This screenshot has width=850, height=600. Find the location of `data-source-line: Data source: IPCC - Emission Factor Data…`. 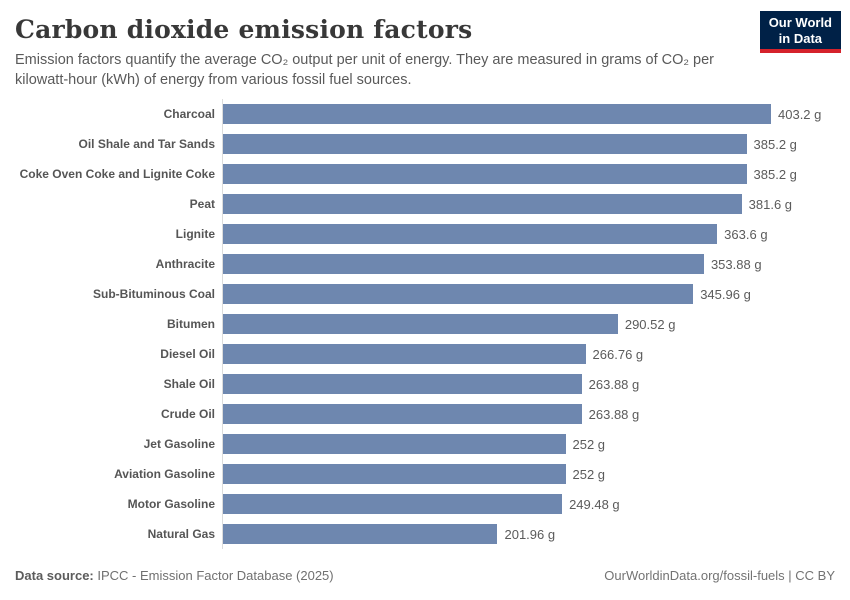

data-source-line: Data source: IPCC - Emission Factor Data… is located at coordinates (174, 575).